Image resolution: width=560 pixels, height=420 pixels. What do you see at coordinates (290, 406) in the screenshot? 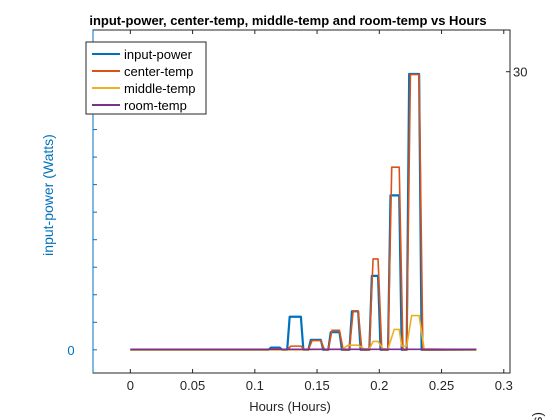
I see `x-axis-label: Hours (Hours)` at bounding box center [290, 406].